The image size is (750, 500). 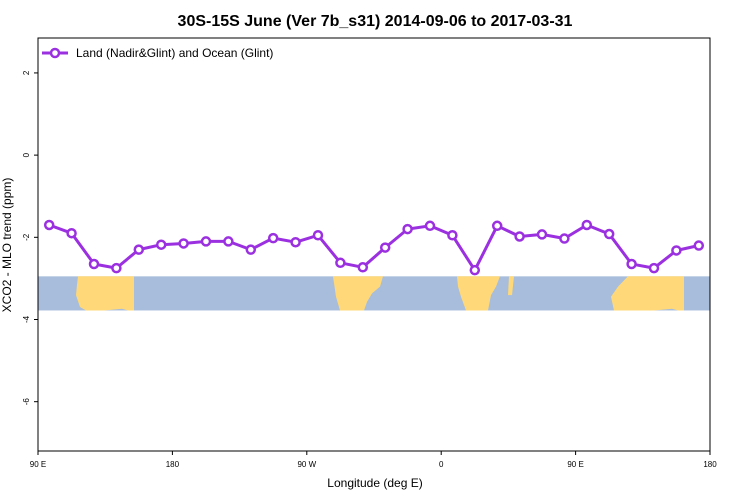 I want to click on y-axis-ticks: 2 0 -2 -4 -6, so click(x=30, y=237).